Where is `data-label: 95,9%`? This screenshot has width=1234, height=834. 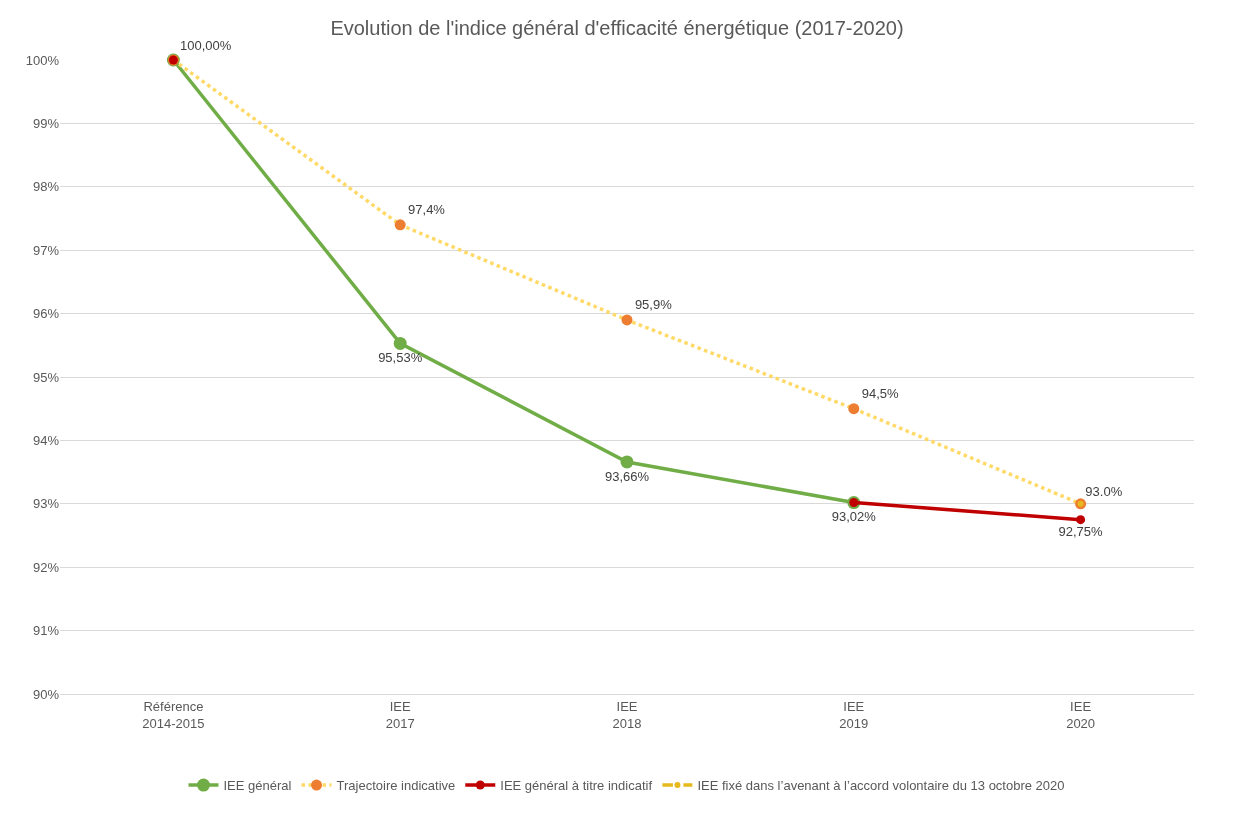 data-label: 95,9% is located at coordinates (653, 304).